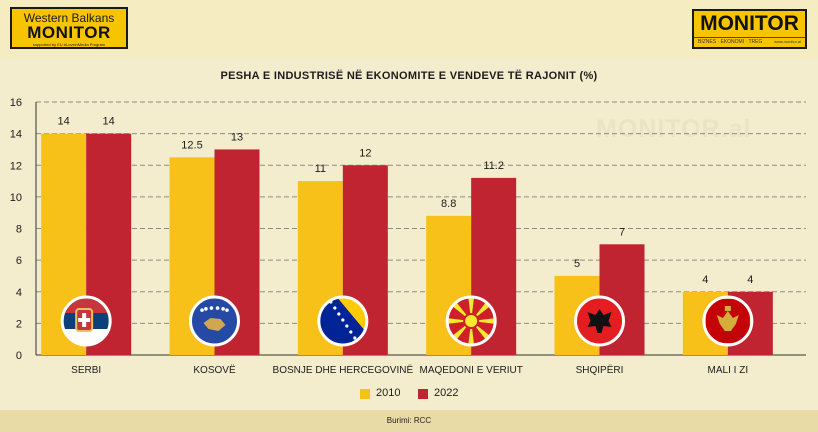  What do you see at coordinates (749, 37) in the screenshot?
I see `logo-right-divider` at bounding box center [749, 37].